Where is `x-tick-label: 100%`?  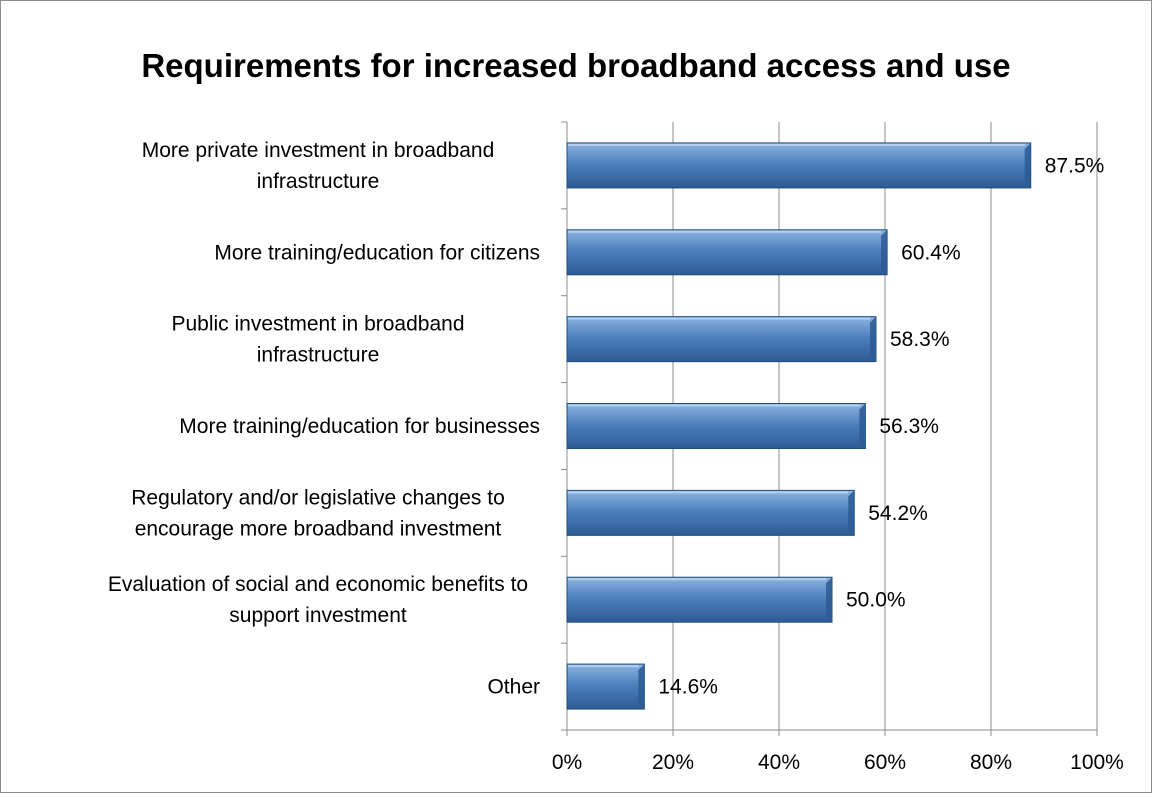
x-tick-label: 100% is located at coordinates (1097, 762).